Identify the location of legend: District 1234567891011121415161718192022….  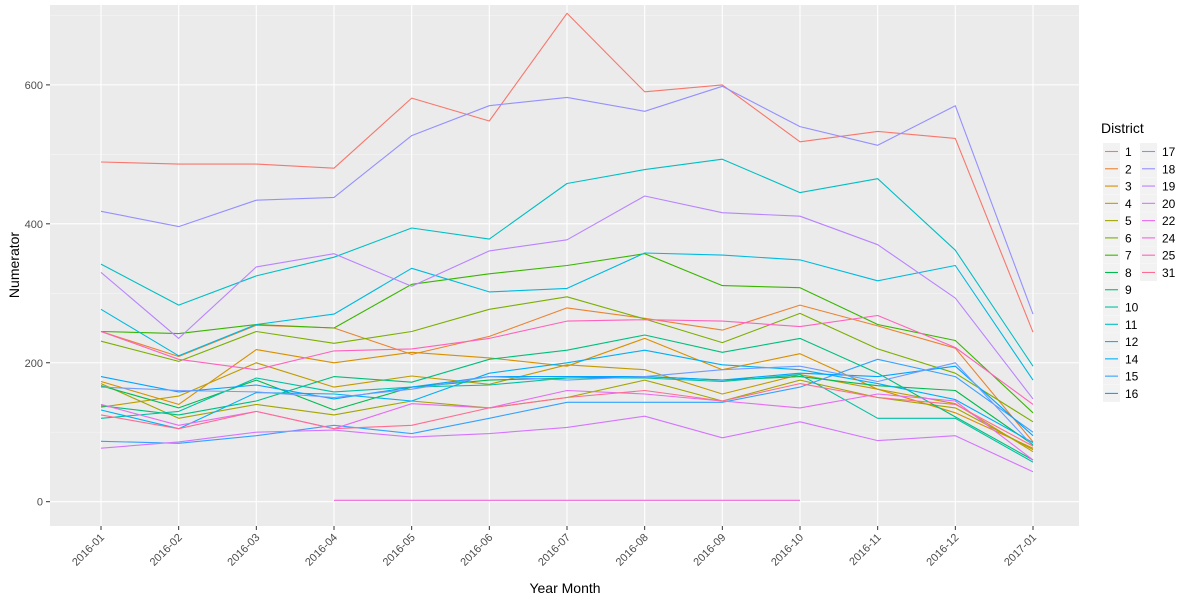
(1138, 261).